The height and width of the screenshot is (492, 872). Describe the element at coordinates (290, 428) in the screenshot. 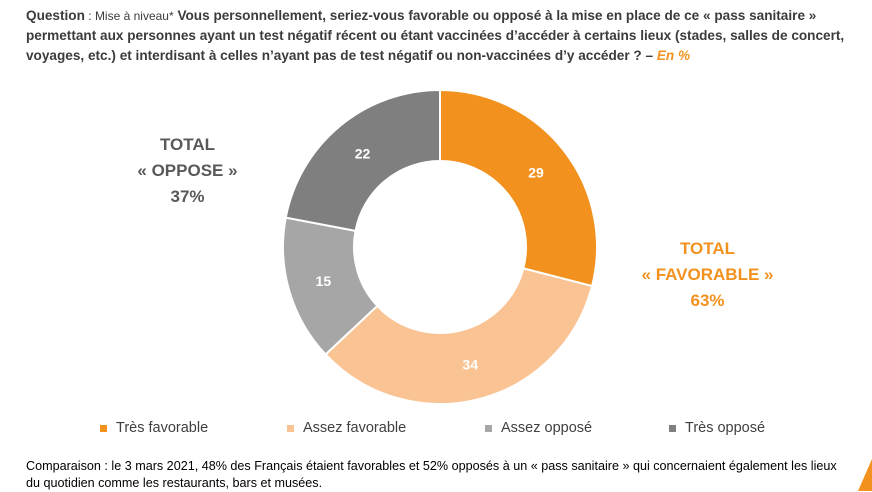

I see `legend-swatch-assez-favorable` at that location.